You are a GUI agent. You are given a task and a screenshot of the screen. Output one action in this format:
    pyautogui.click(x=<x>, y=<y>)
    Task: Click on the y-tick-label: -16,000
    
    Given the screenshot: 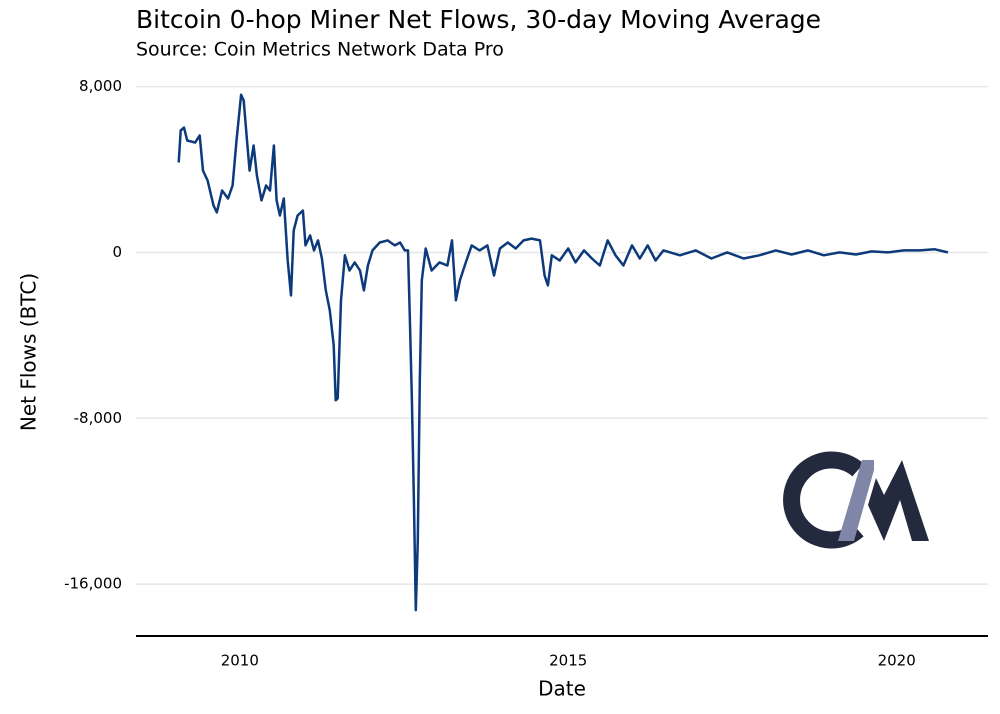 What is the action you would take?
    pyautogui.click(x=93, y=584)
    